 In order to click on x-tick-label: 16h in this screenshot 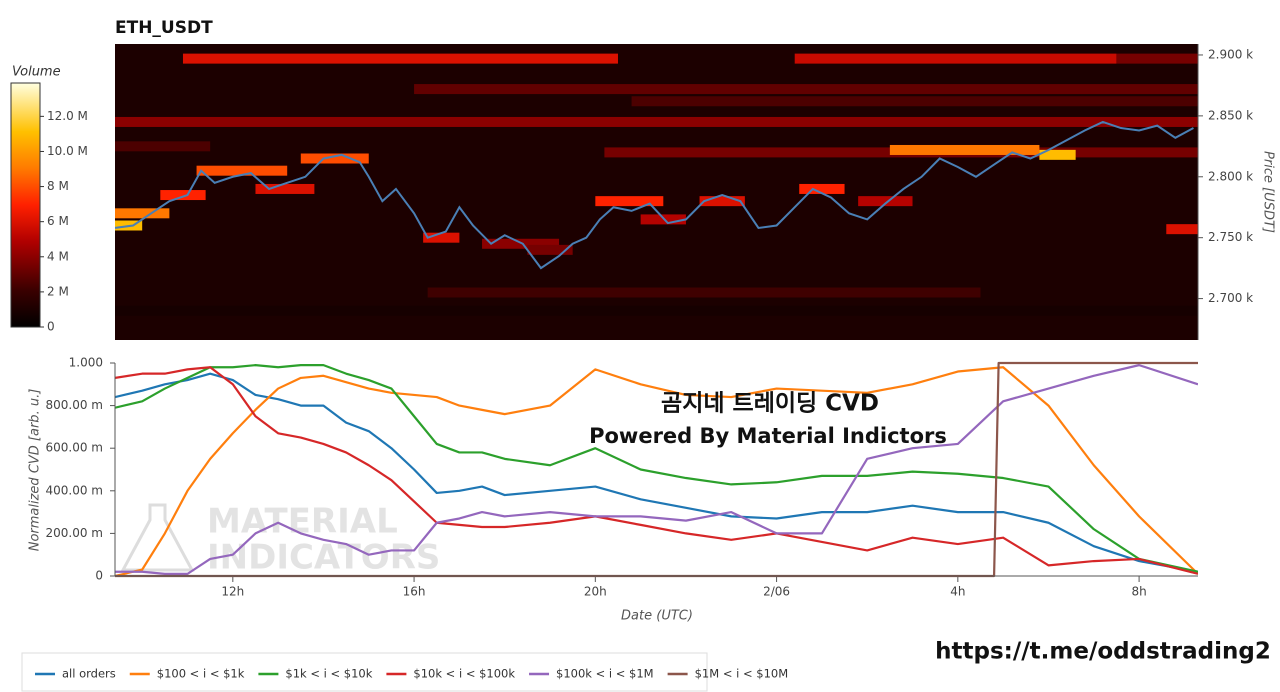, I will do `click(414, 592)`.